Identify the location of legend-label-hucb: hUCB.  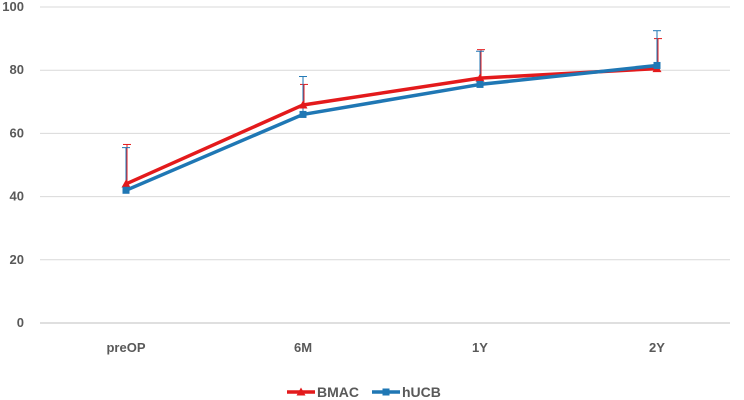
(421, 392).